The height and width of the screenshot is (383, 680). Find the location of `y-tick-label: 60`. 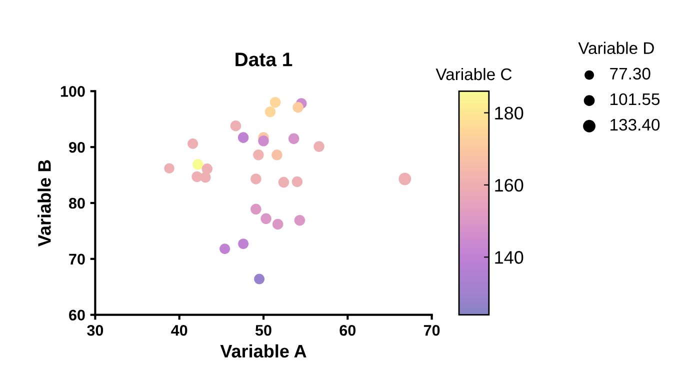

y-tick-label: 60 is located at coordinates (77, 315).